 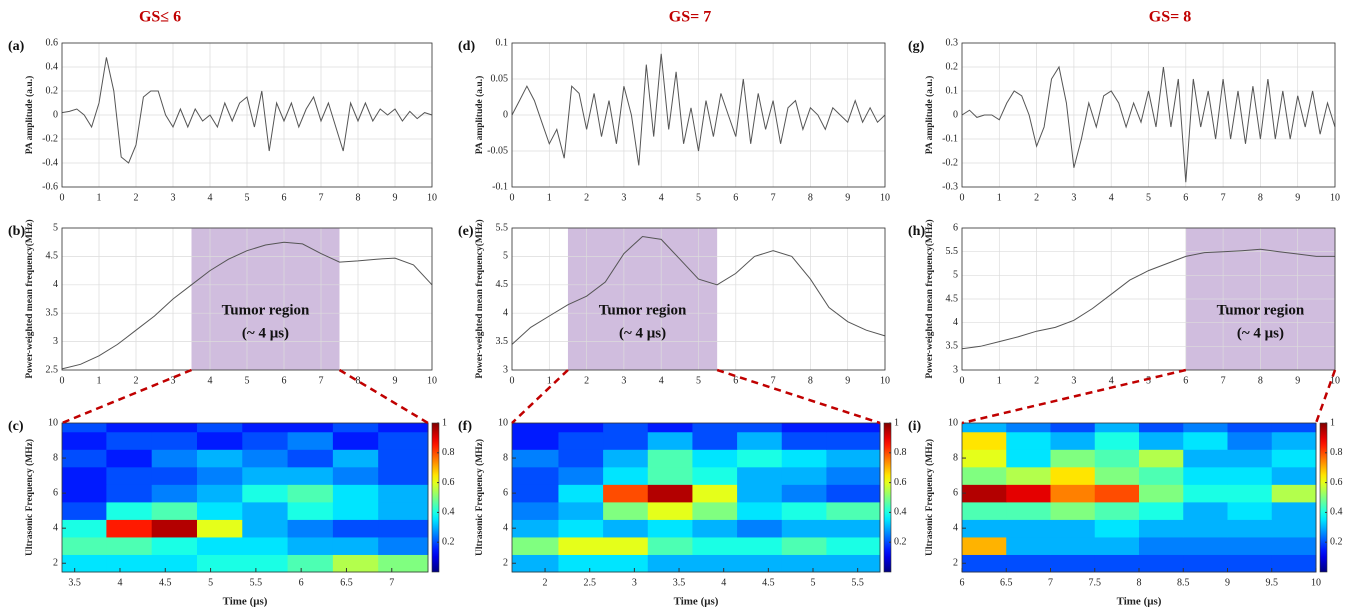 What do you see at coordinates (358, 380) in the screenshot?
I see `x-tick-label: 8` at bounding box center [358, 380].